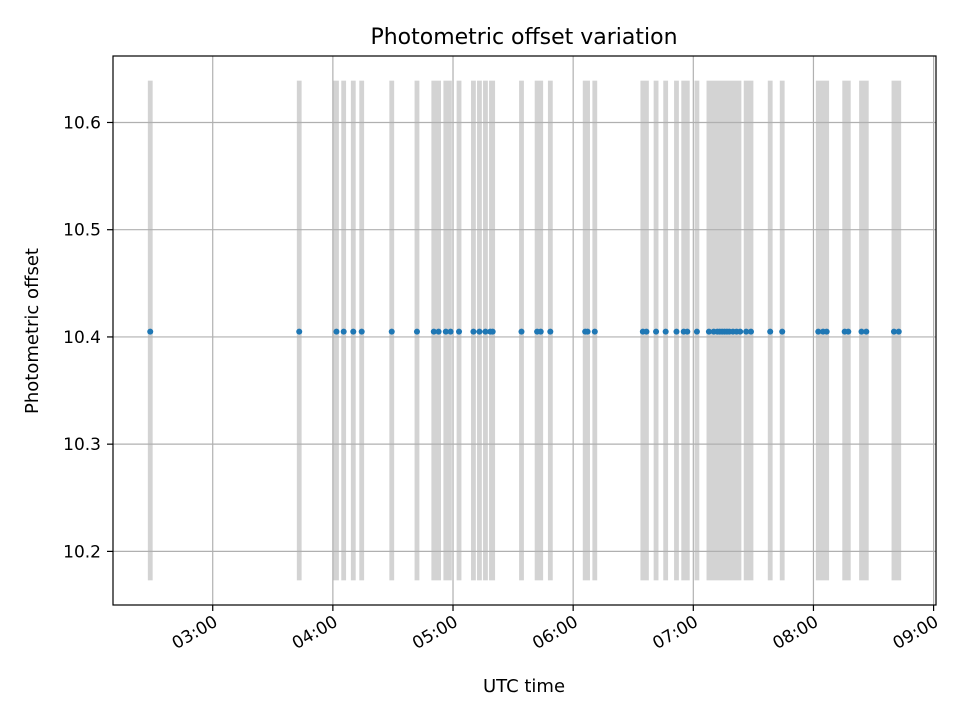 This screenshot has width=960, height=720. Describe the element at coordinates (916, 633) in the screenshot. I see `x-tick-label: 09:00` at that location.